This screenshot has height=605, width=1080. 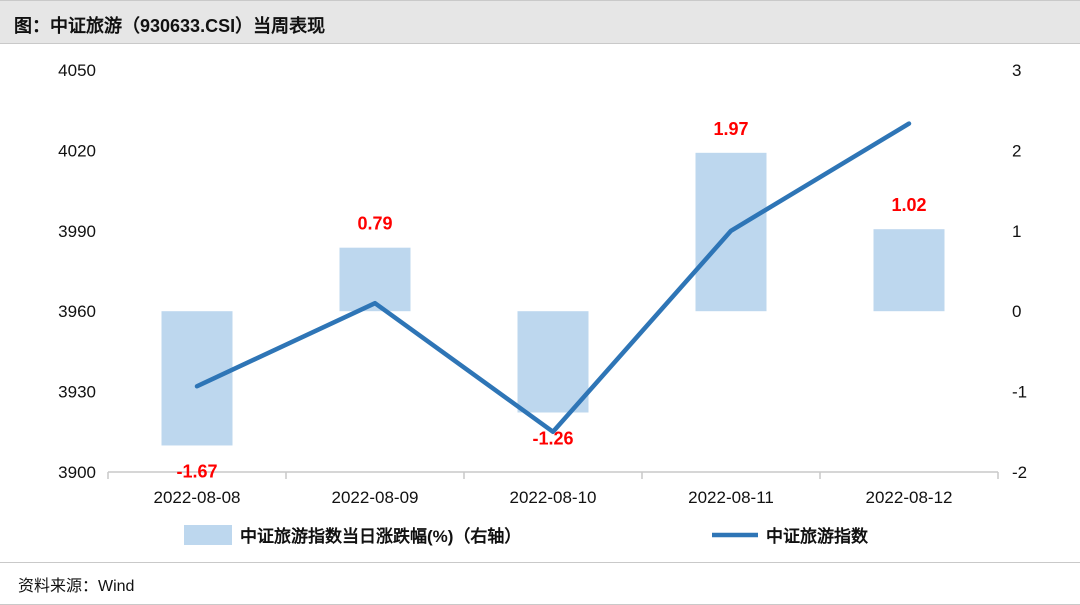 What do you see at coordinates (1016, 311) in the screenshot?
I see `right-axis-tick-label: 0` at bounding box center [1016, 311].